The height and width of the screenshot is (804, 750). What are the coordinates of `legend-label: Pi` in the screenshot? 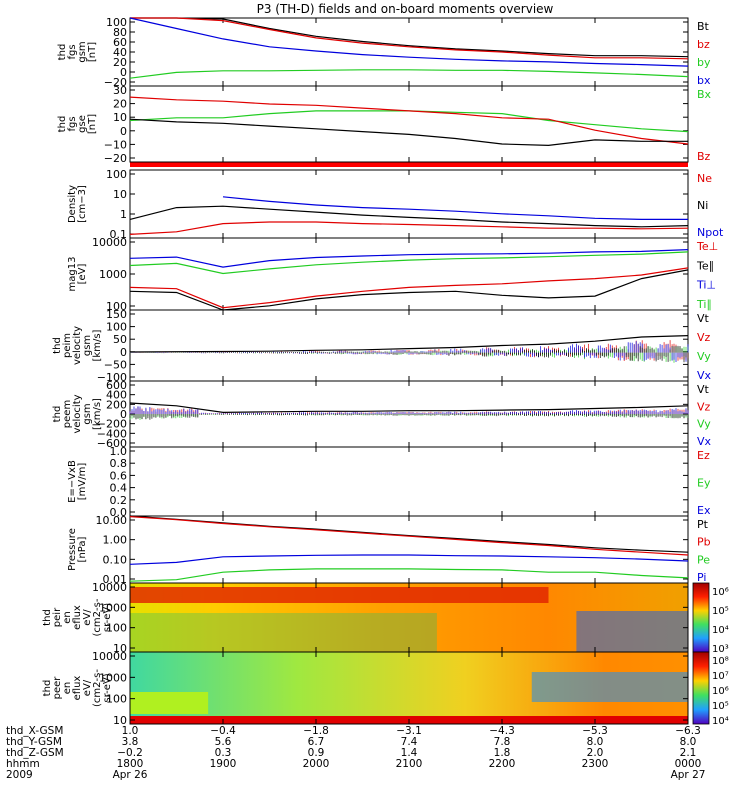 It's located at (701, 577).